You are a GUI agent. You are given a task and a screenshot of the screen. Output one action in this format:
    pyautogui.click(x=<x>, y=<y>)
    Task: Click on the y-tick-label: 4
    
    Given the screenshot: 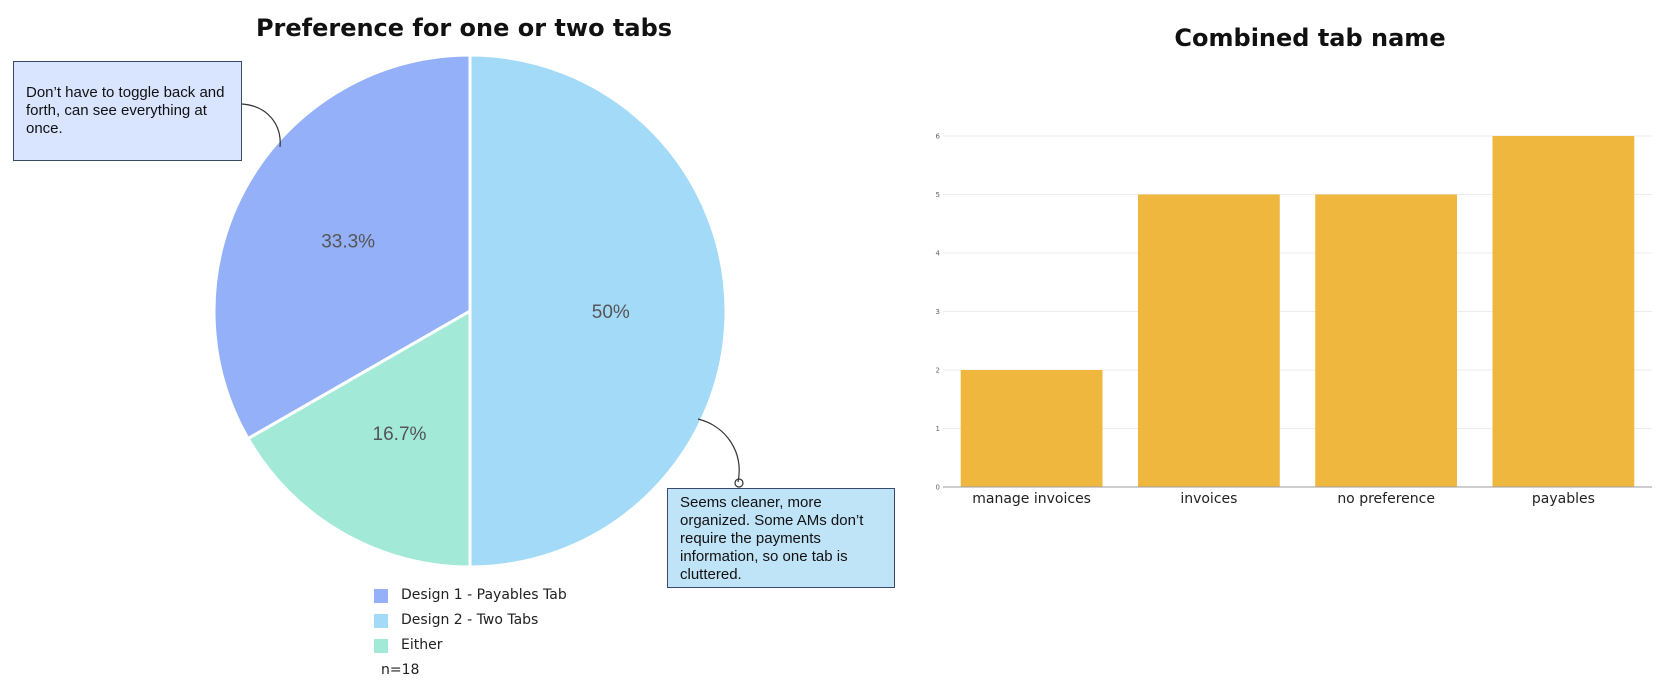 What is the action you would take?
    pyautogui.click(x=938, y=254)
    